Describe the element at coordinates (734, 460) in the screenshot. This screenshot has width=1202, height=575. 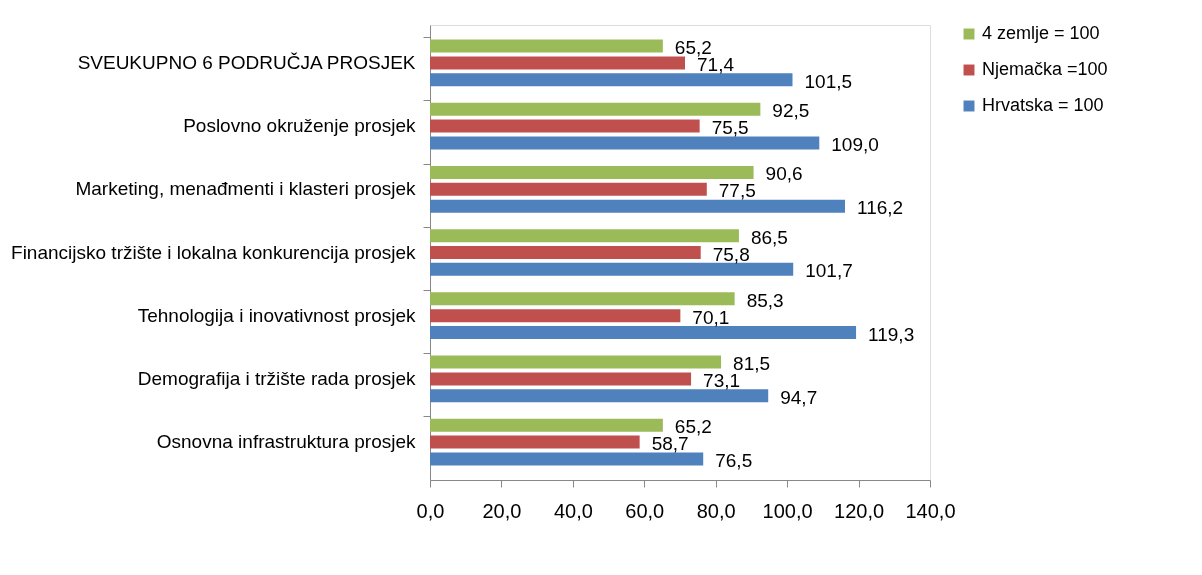
I see `data-label: 76,5` at that location.